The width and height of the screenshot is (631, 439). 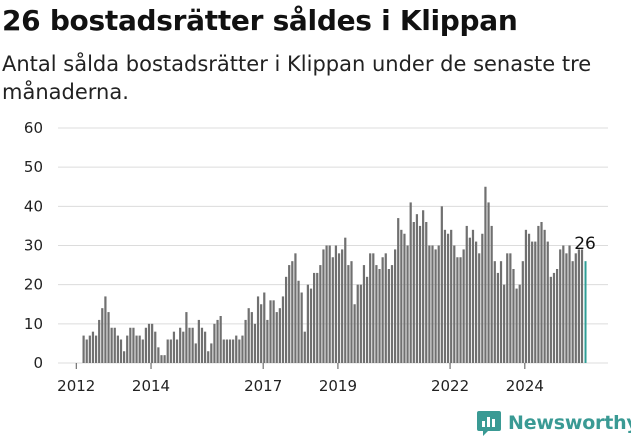 I want to click on y-tick-label: 60, so click(x=33, y=128).